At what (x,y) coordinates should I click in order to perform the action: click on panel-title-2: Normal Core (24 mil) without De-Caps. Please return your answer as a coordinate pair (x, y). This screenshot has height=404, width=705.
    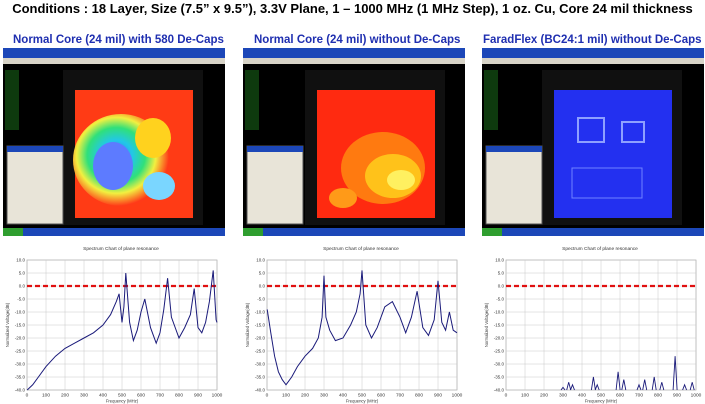
    Looking at the image, I should click on (357, 40).